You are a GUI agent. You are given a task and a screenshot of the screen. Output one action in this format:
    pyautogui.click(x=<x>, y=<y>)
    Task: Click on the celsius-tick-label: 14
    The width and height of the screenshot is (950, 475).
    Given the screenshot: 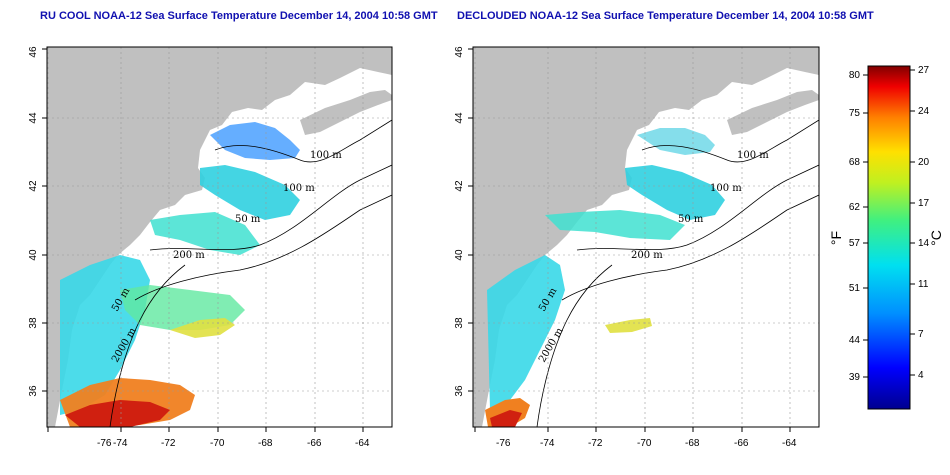 What is the action you would take?
    pyautogui.click(x=924, y=243)
    